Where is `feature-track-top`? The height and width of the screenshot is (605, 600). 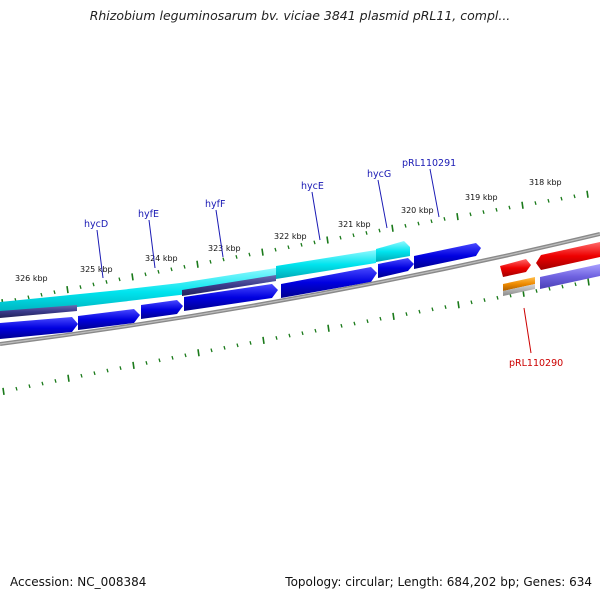 feature-track-top is located at coordinates (205, 279).